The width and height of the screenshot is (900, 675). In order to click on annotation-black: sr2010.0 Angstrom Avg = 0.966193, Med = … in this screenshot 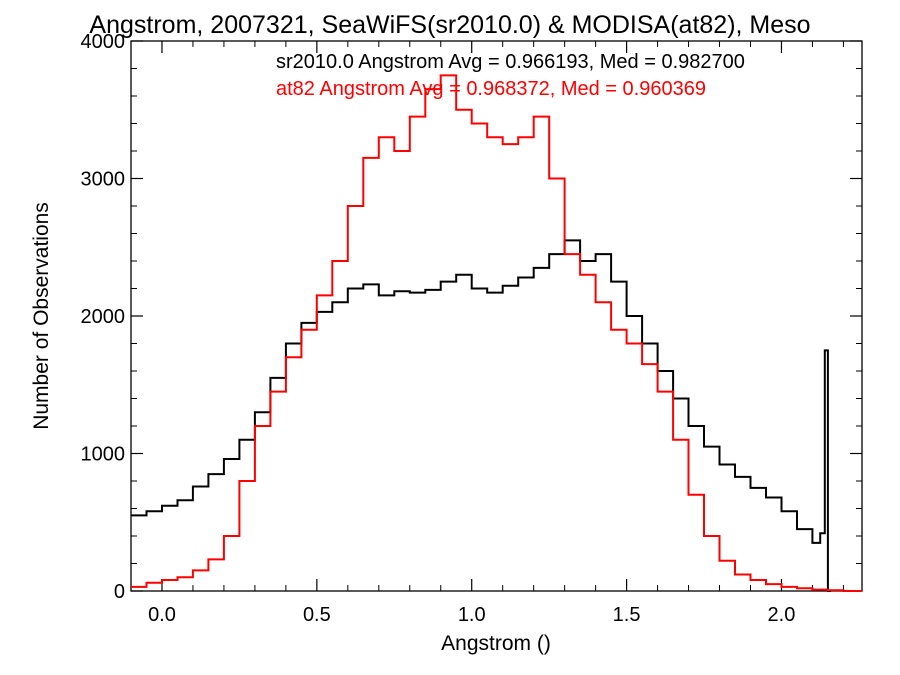, I will do `click(510, 62)`.